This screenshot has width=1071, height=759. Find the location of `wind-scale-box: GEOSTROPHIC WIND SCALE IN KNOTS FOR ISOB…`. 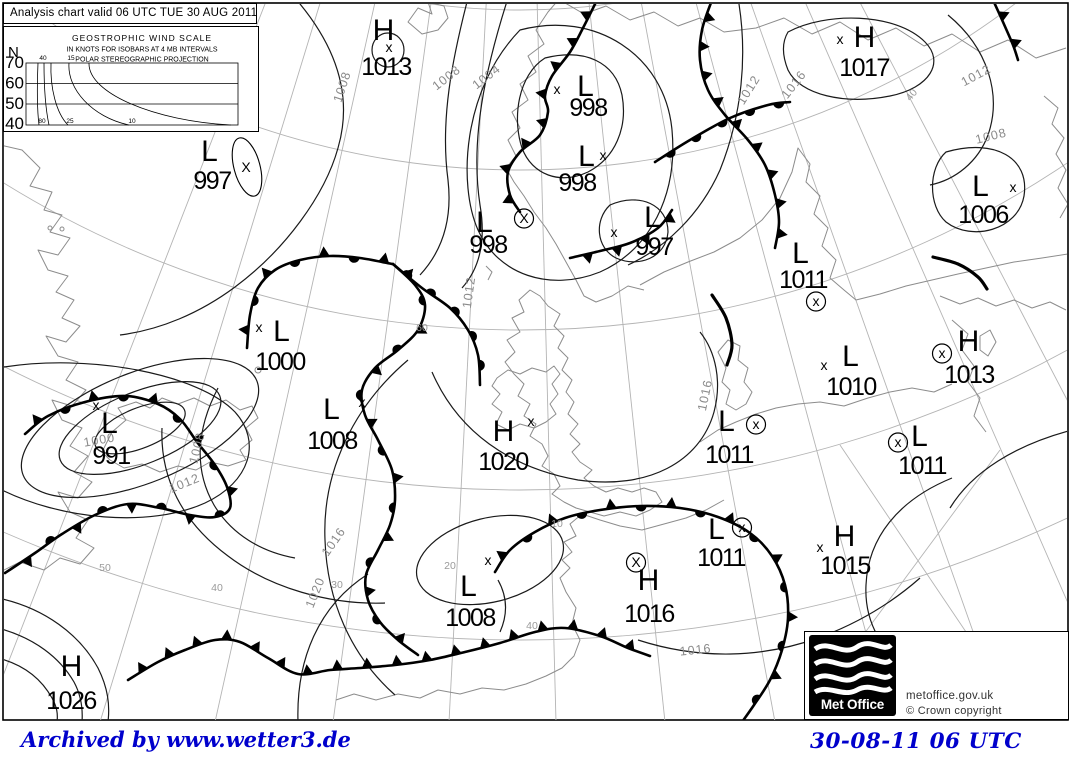

wind-scale-box: GEOSTROPHIC WIND SCALE IN KNOTS FOR ISOB… is located at coordinates (131, 79).